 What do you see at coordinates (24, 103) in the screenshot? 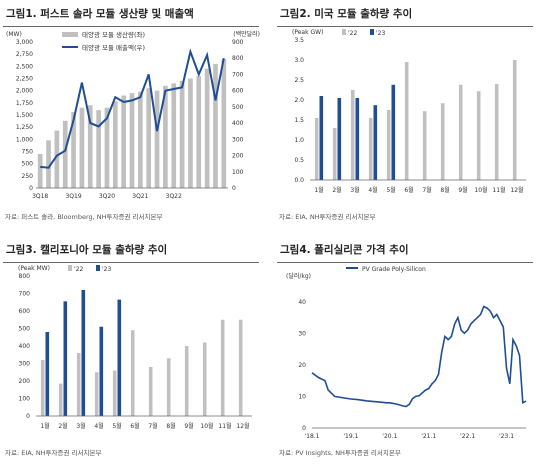
I see `y-tick-label-left: 1,750` at bounding box center [24, 103].